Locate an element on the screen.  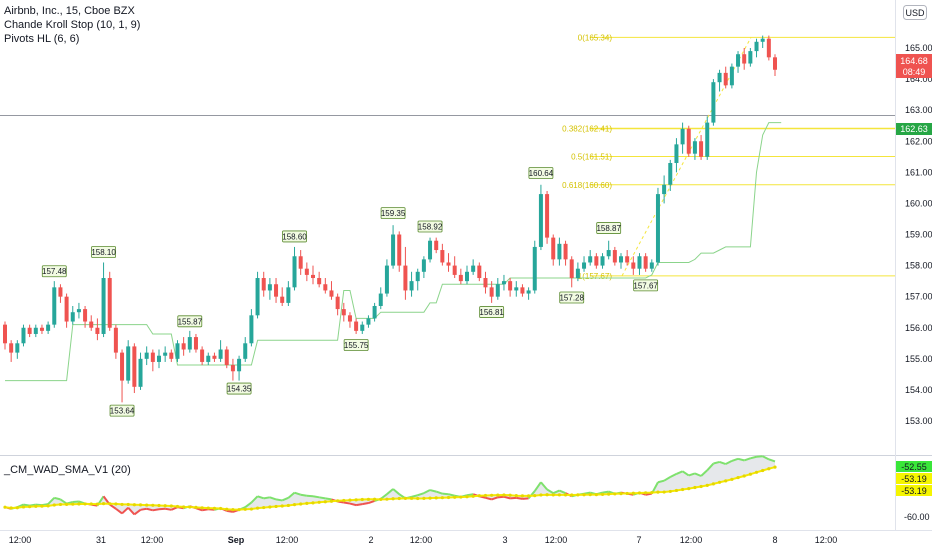
price-tick-label: 157.00 is located at coordinates (918, 297).